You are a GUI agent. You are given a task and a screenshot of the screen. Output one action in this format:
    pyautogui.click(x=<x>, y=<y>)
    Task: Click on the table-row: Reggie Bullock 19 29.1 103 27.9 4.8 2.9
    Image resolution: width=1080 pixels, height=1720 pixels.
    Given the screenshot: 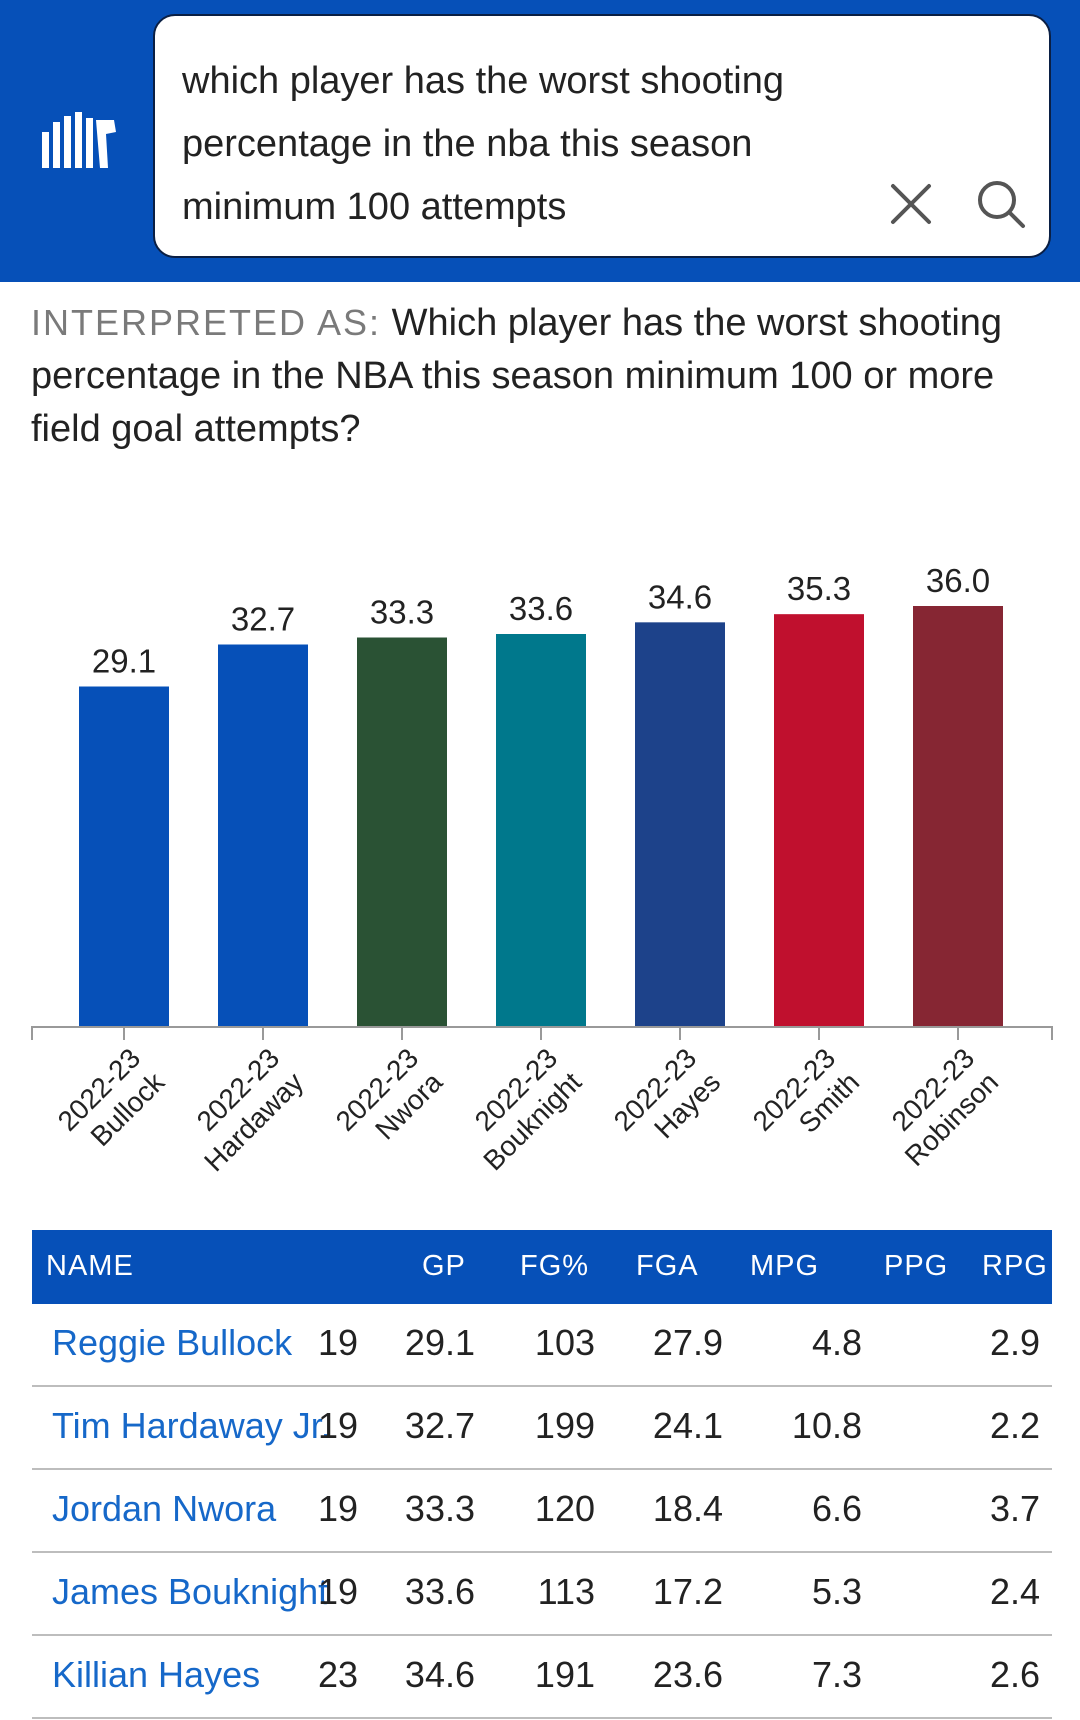 What is the action you would take?
    pyautogui.click(x=542, y=1345)
    